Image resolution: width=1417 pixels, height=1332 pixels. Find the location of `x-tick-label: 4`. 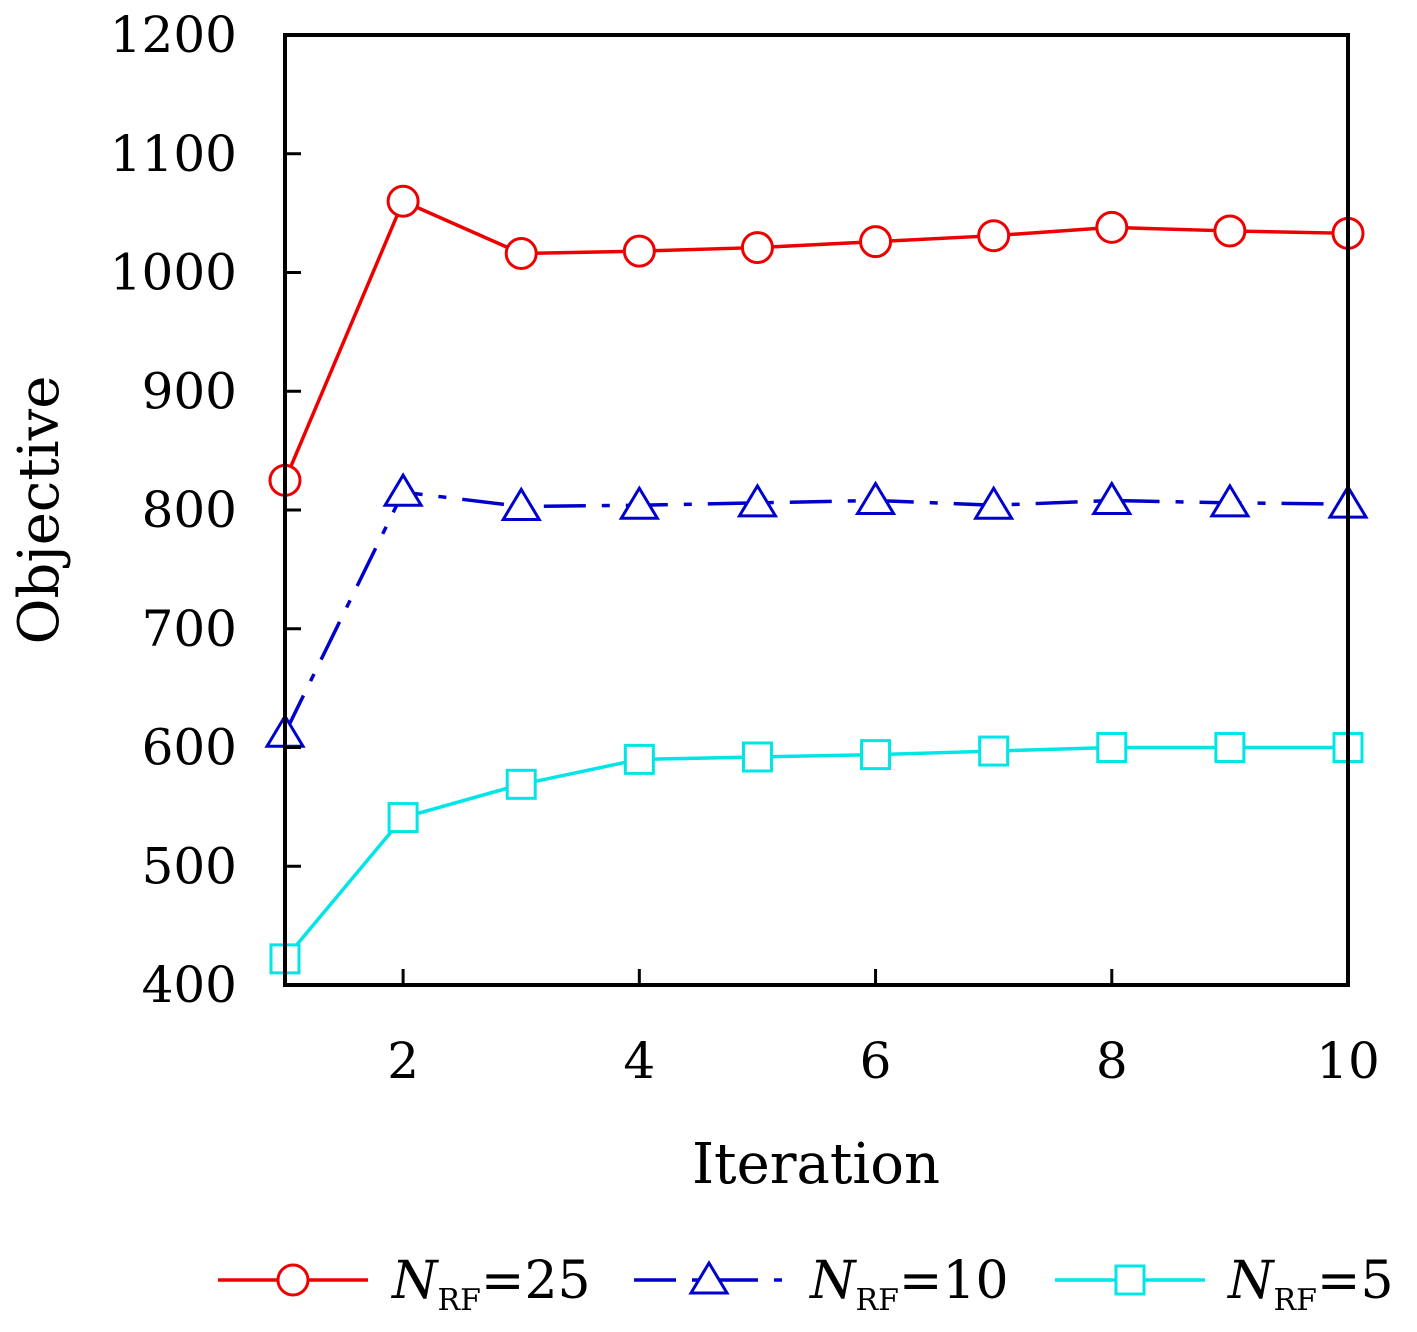

x-tick-label: 4 is located at coordinates (639, 1061).